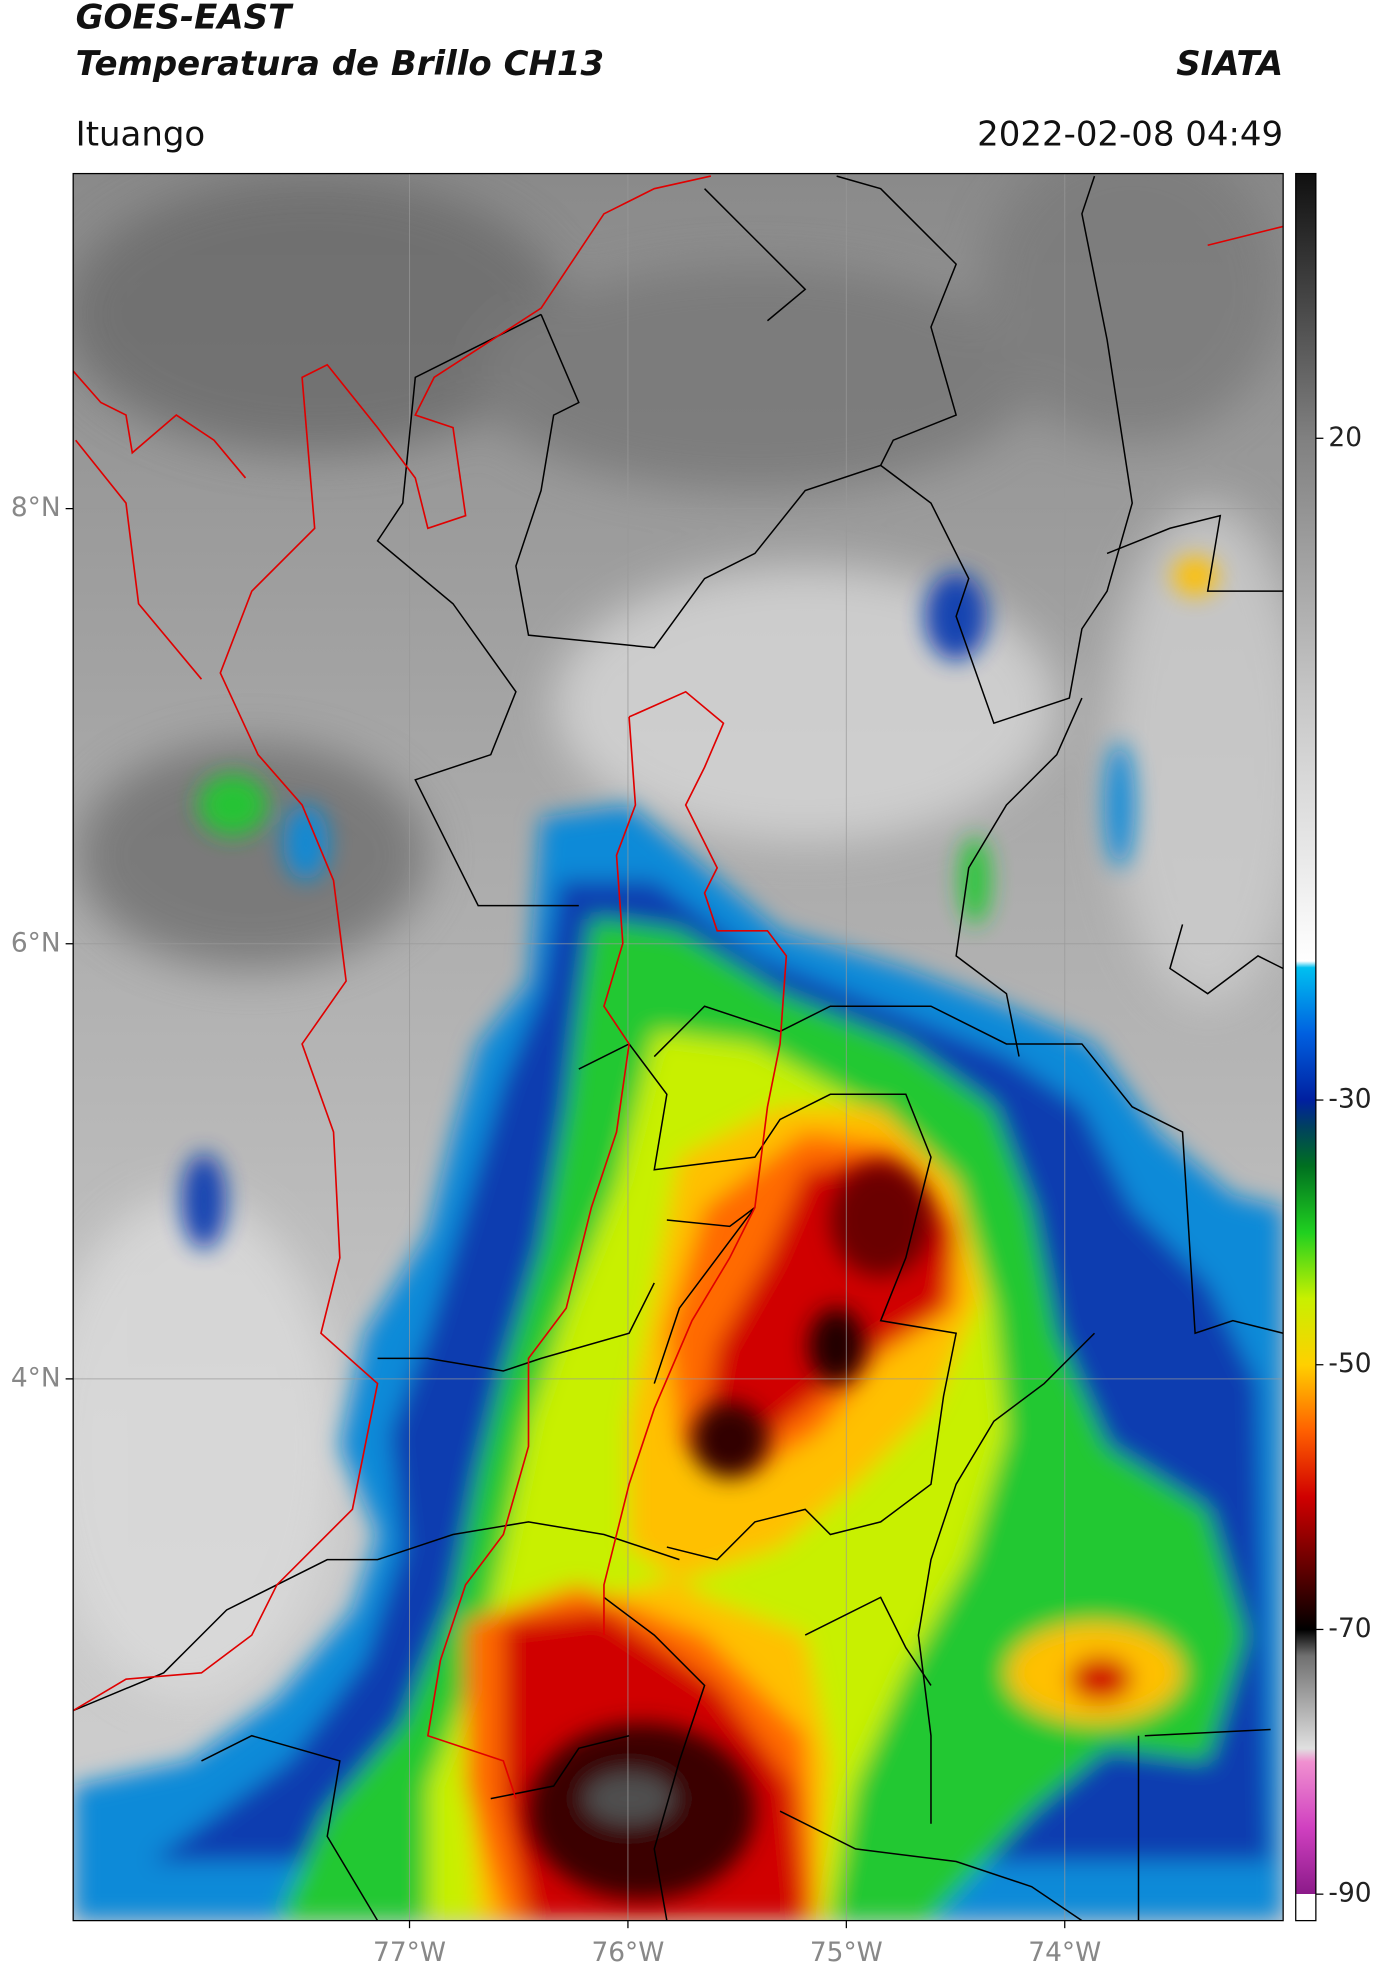 The image size is (1384, 1981). What do you see at coordinates (1349, 1628) in the screenshot?
I see `colorbar-tick-label: -70` at bounding box center [1349, 1628].